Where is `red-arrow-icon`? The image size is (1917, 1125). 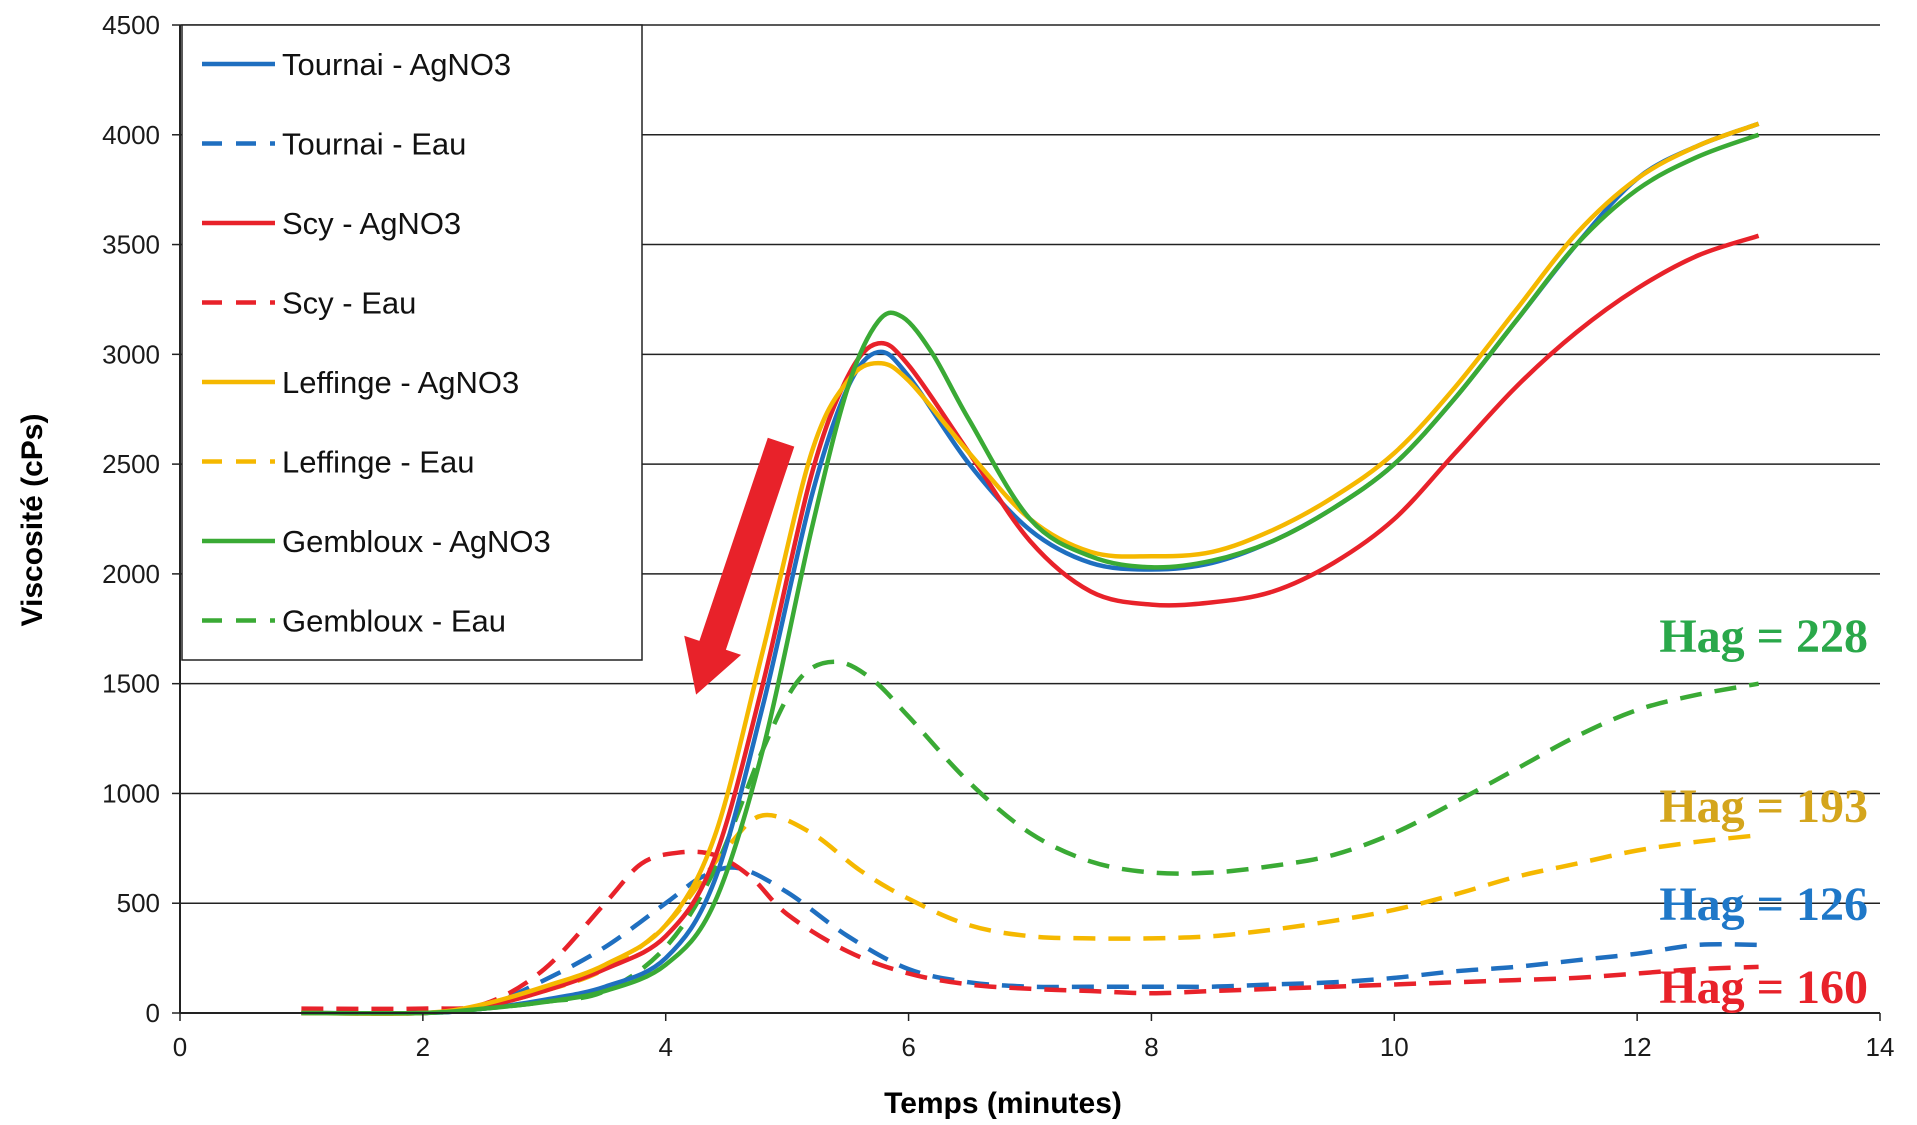
red-arrow-icon is located at coordinates (739, 566).